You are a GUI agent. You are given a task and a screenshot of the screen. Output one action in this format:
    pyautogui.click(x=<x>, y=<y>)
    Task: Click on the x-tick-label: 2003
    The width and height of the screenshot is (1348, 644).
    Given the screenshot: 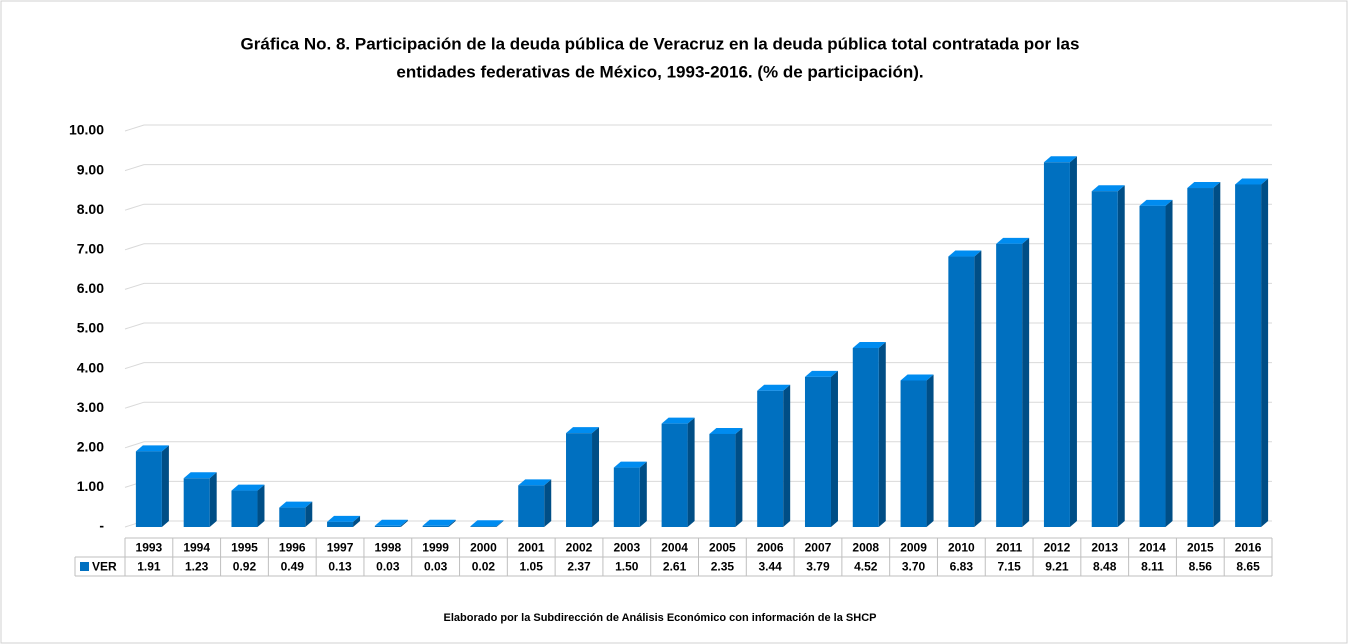 What is the action you would take?
    pyautogui.click(x=626, y=548)
    